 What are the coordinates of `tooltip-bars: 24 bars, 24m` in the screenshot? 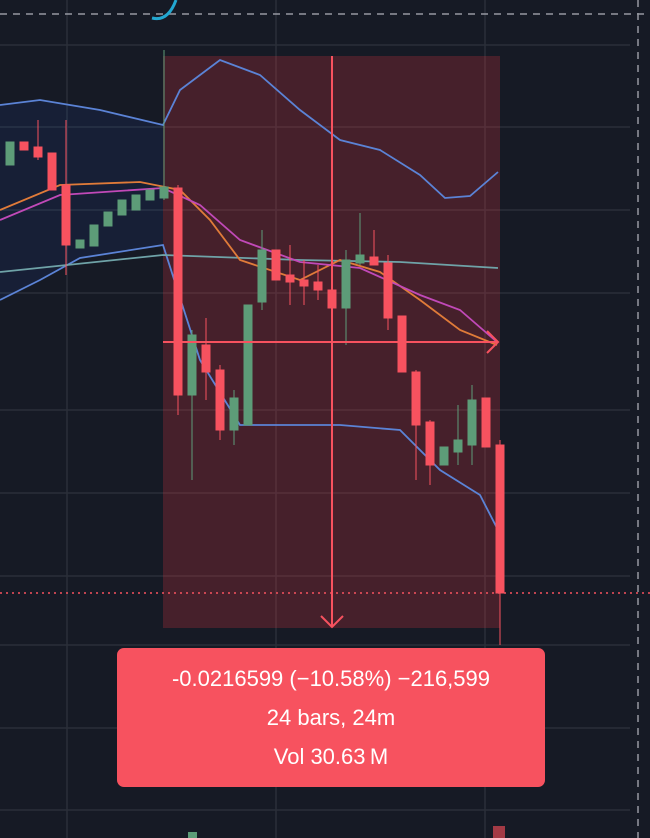 It's located at (331, 717).